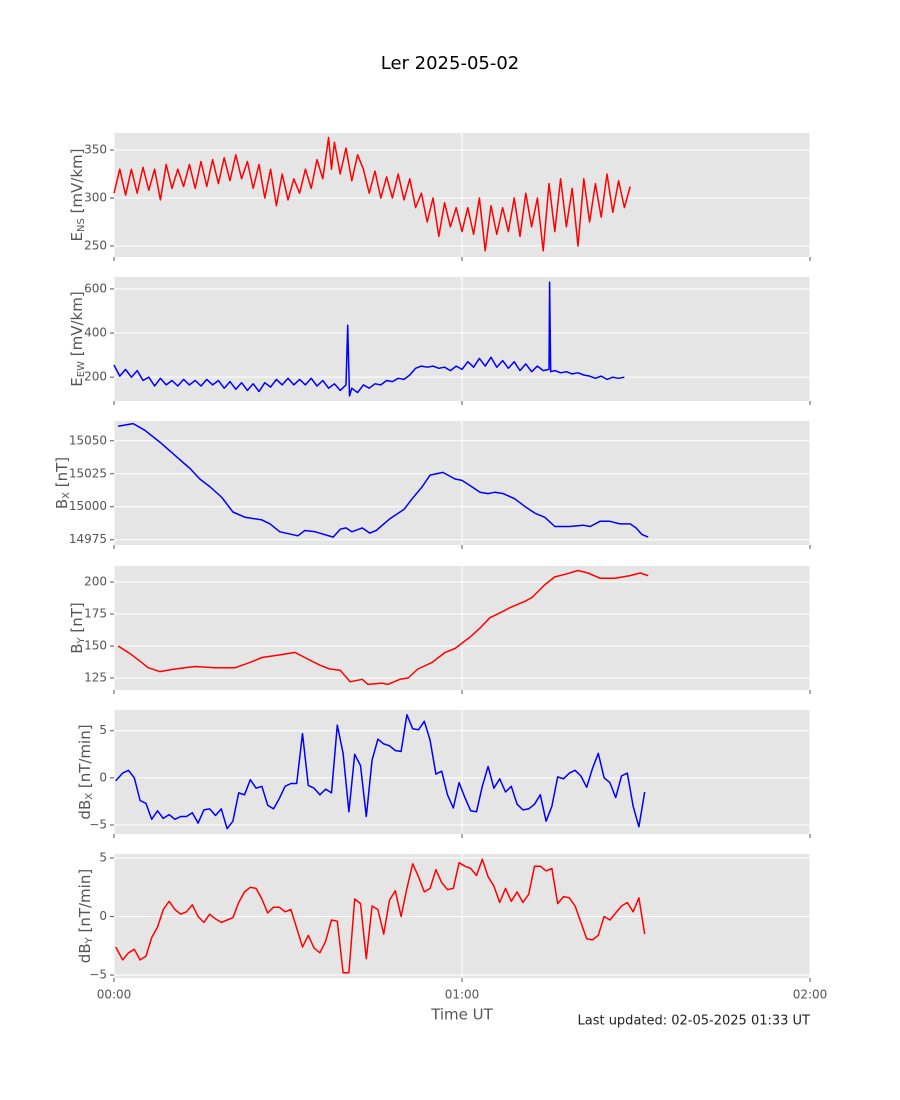  Describe the element at coordinates (81, 225) in the screenshot. I see `y-axis-label-part: NS` at that location.